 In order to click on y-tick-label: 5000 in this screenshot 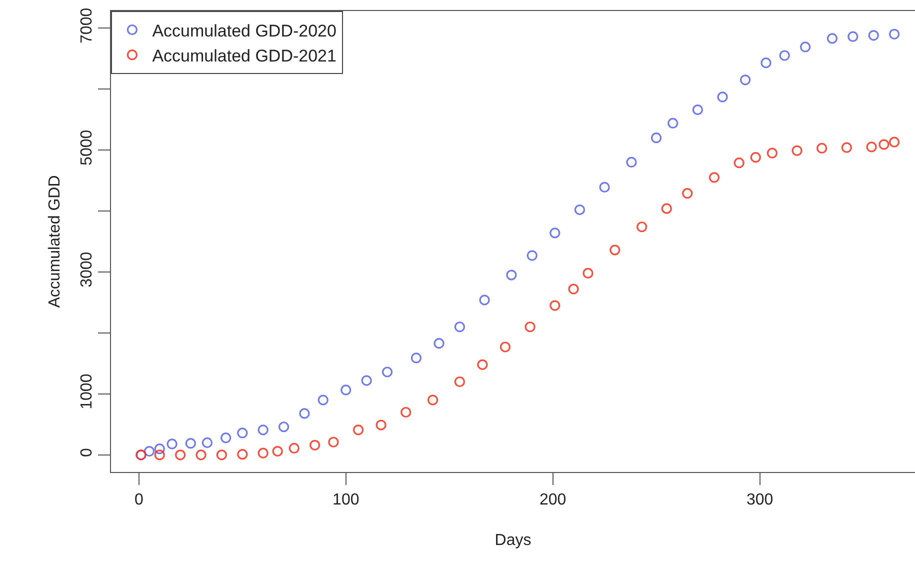, I will do `click(87, 148)`.